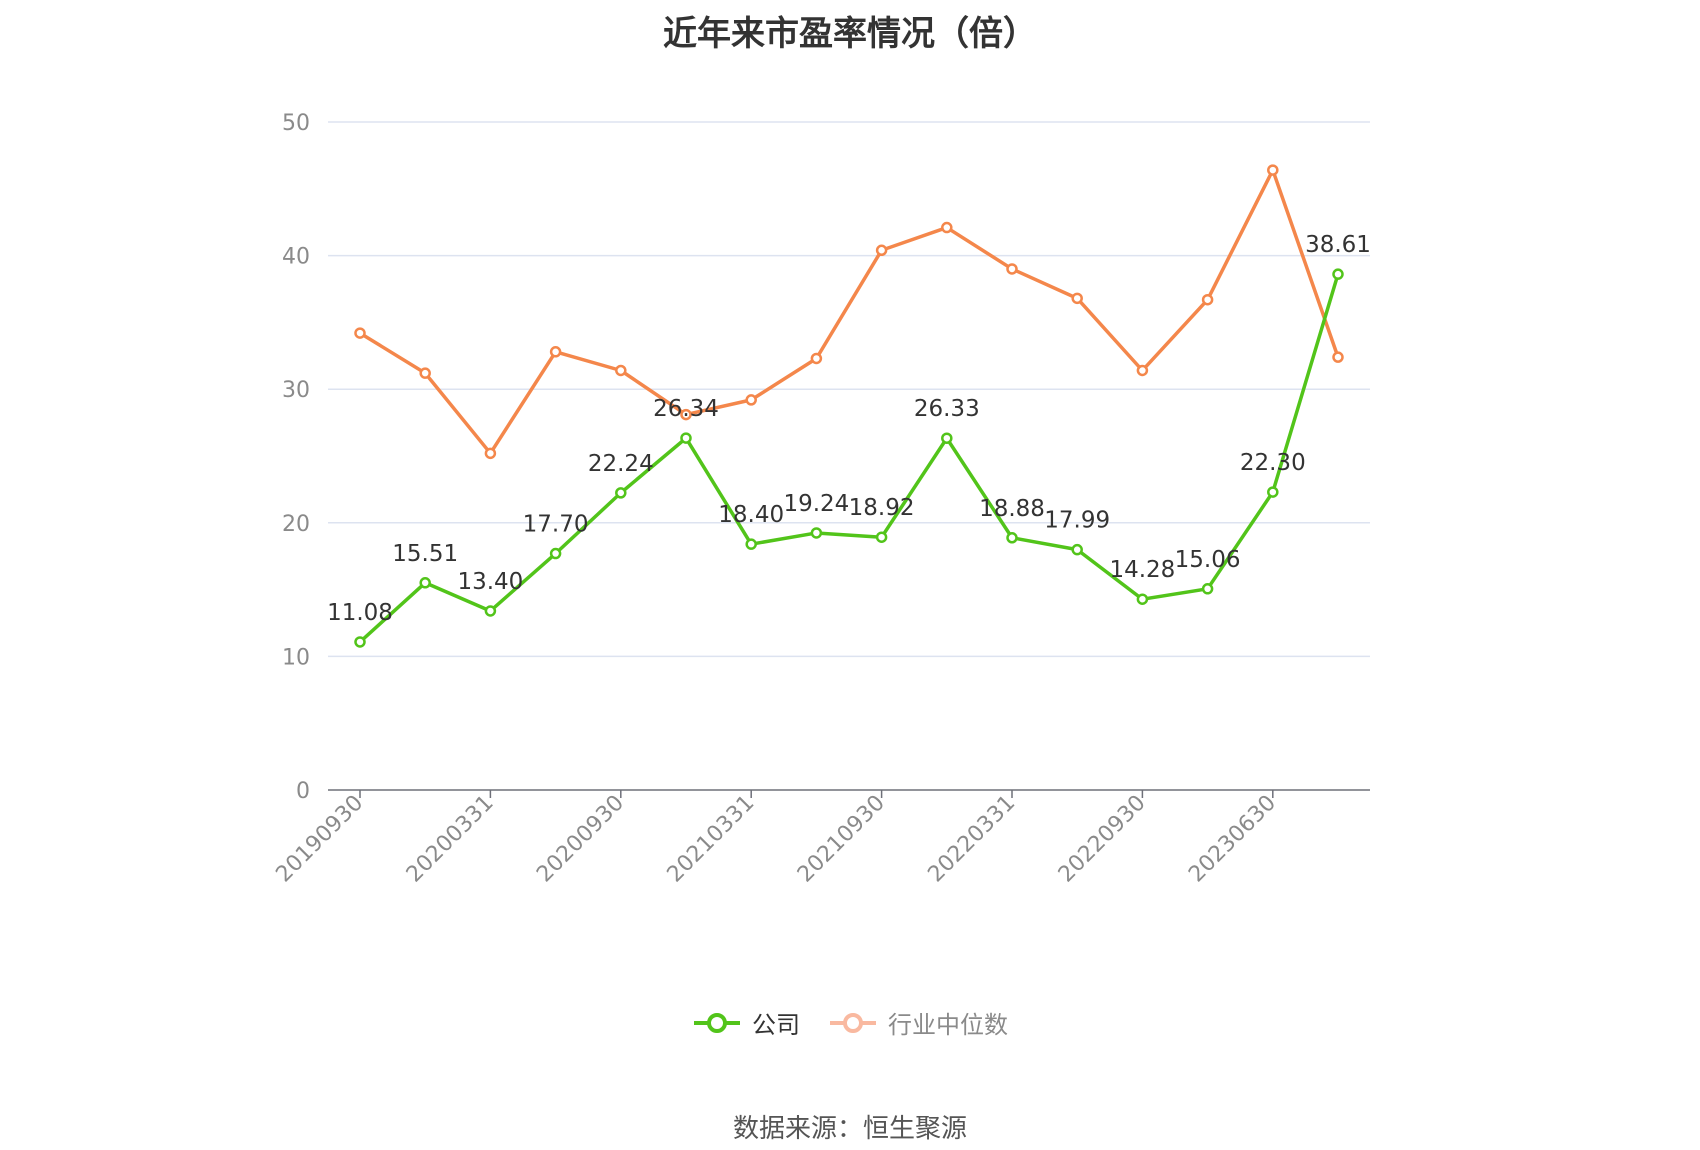 The image size is (1700, 1150). I want to click on data-label: 11.08, so click(360, 613).